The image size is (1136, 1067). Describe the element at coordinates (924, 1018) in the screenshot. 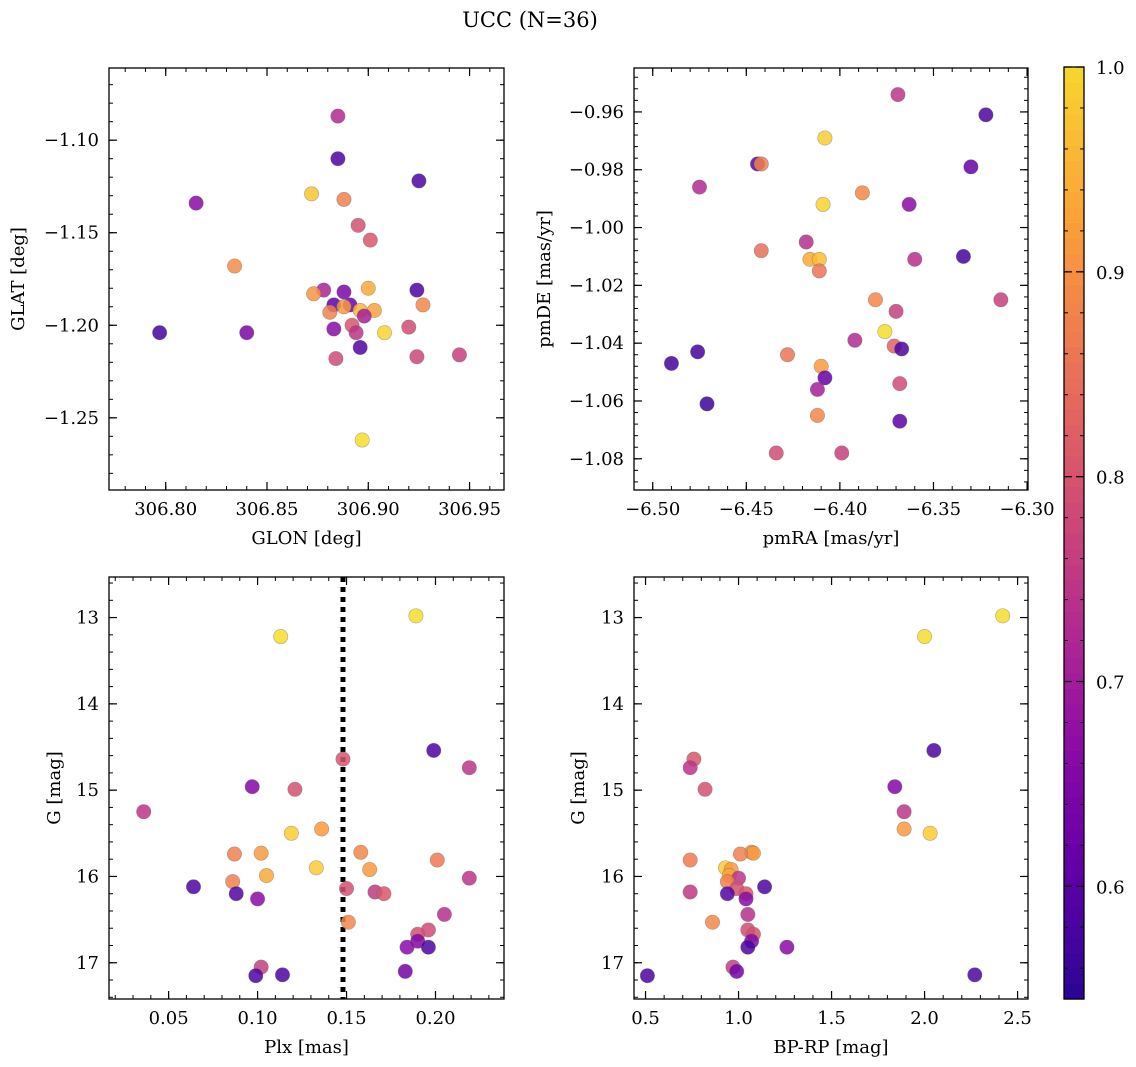

I see `x-tick-label: 2.0` at that location.